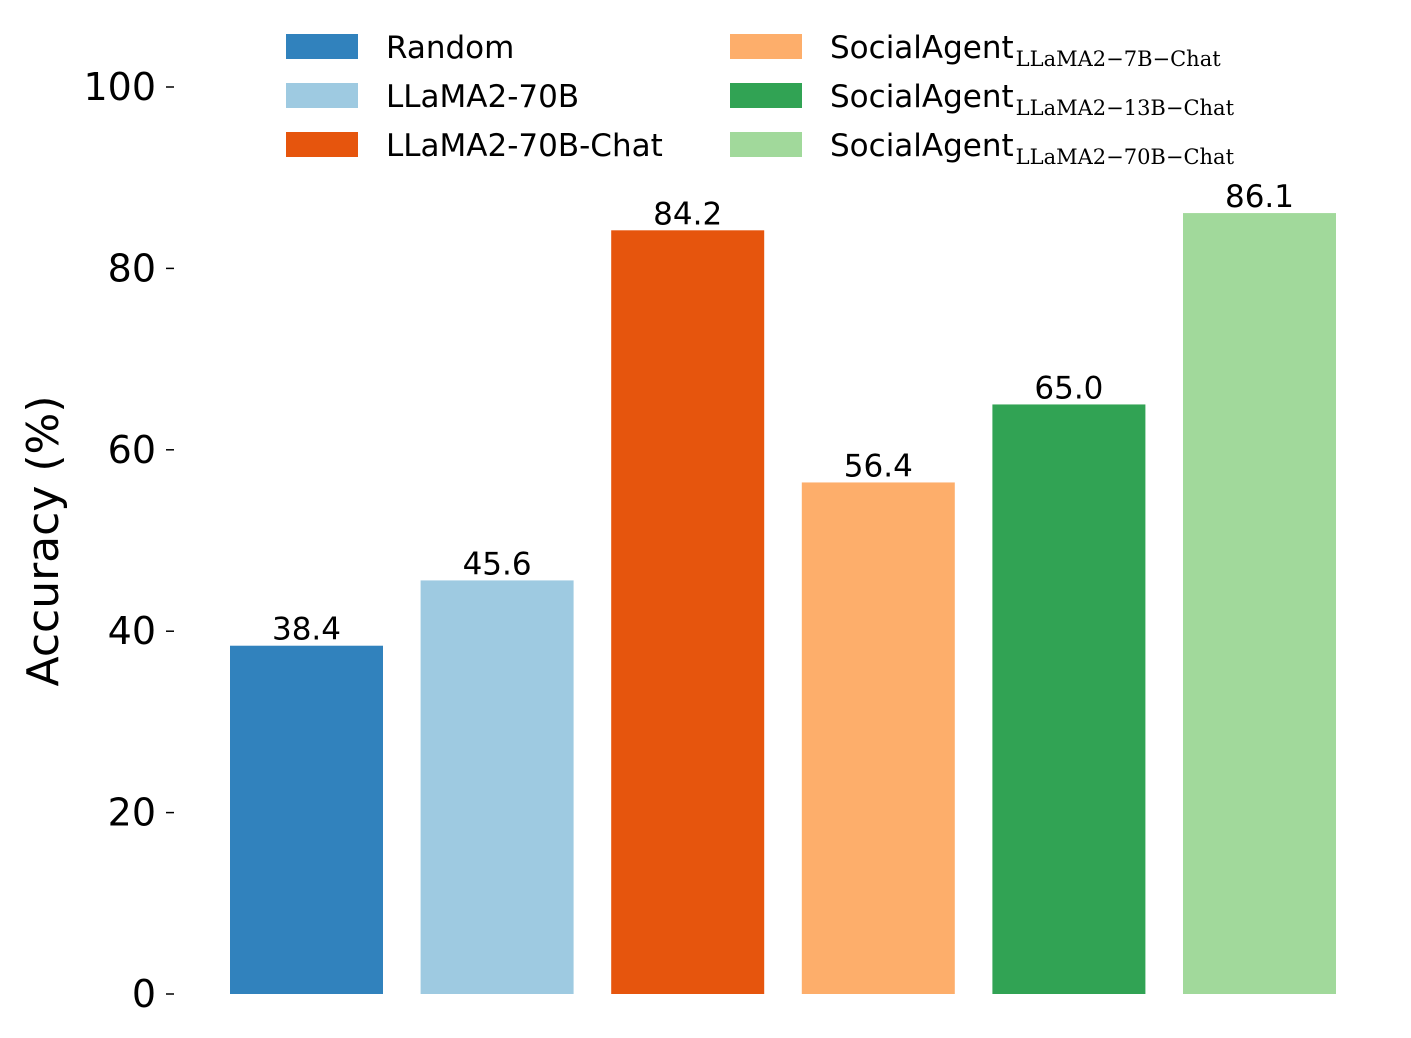 This screenshot has height=1038, width=1411. I want to click on legend-label: Random, so click(450, 48).